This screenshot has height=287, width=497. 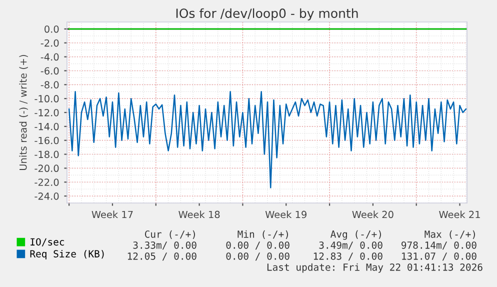 What do you see at coordinates (46, 98) in the screenshot?
I see `y-tick-label: -10.0` at bounding box center [46, 98].